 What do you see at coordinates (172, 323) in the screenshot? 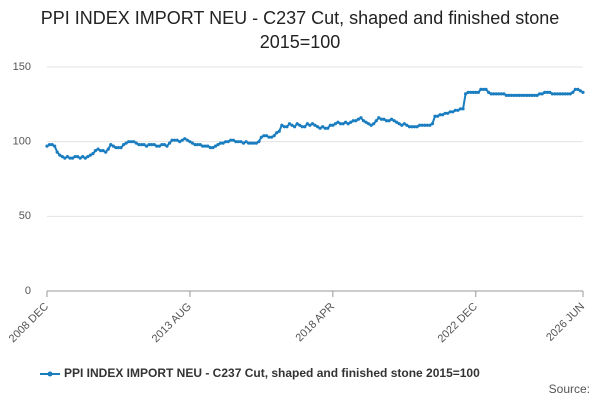
I see `x-tick-label: 2013 AUG` at bounding box center [172, 323].